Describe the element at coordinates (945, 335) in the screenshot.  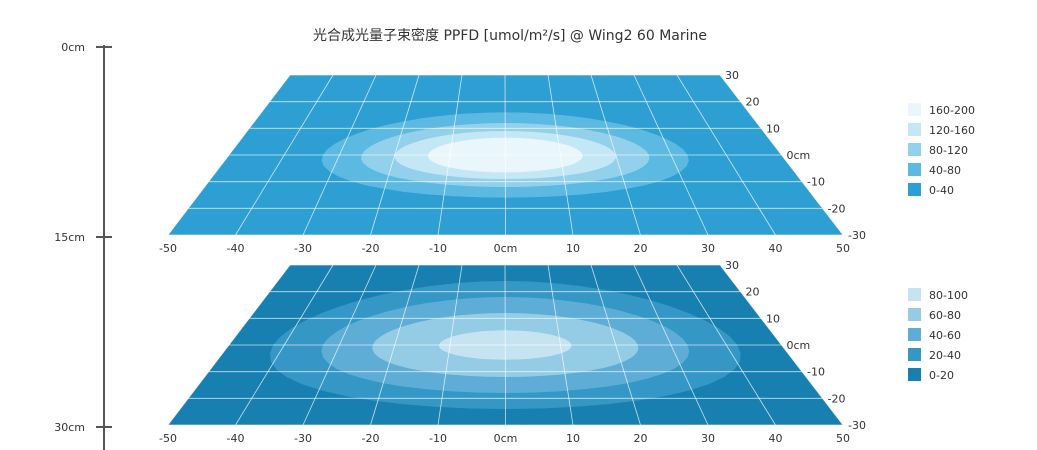
I see `legend-label: 40-60` at that location.